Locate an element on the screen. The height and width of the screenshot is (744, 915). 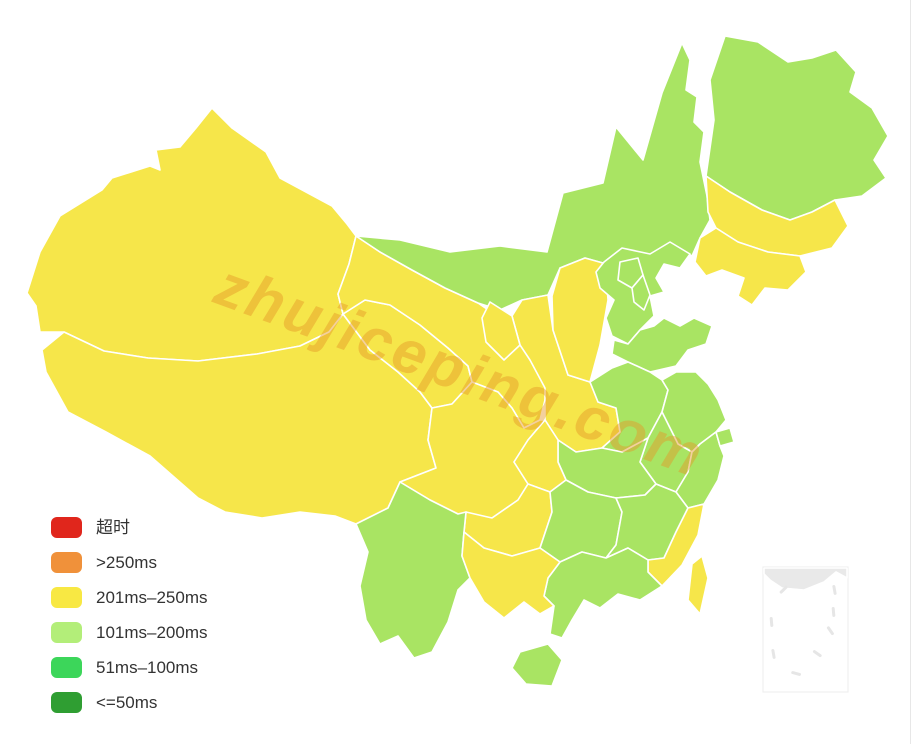
legend-item-gt250: >250ms is located at coordinates (129, 562).